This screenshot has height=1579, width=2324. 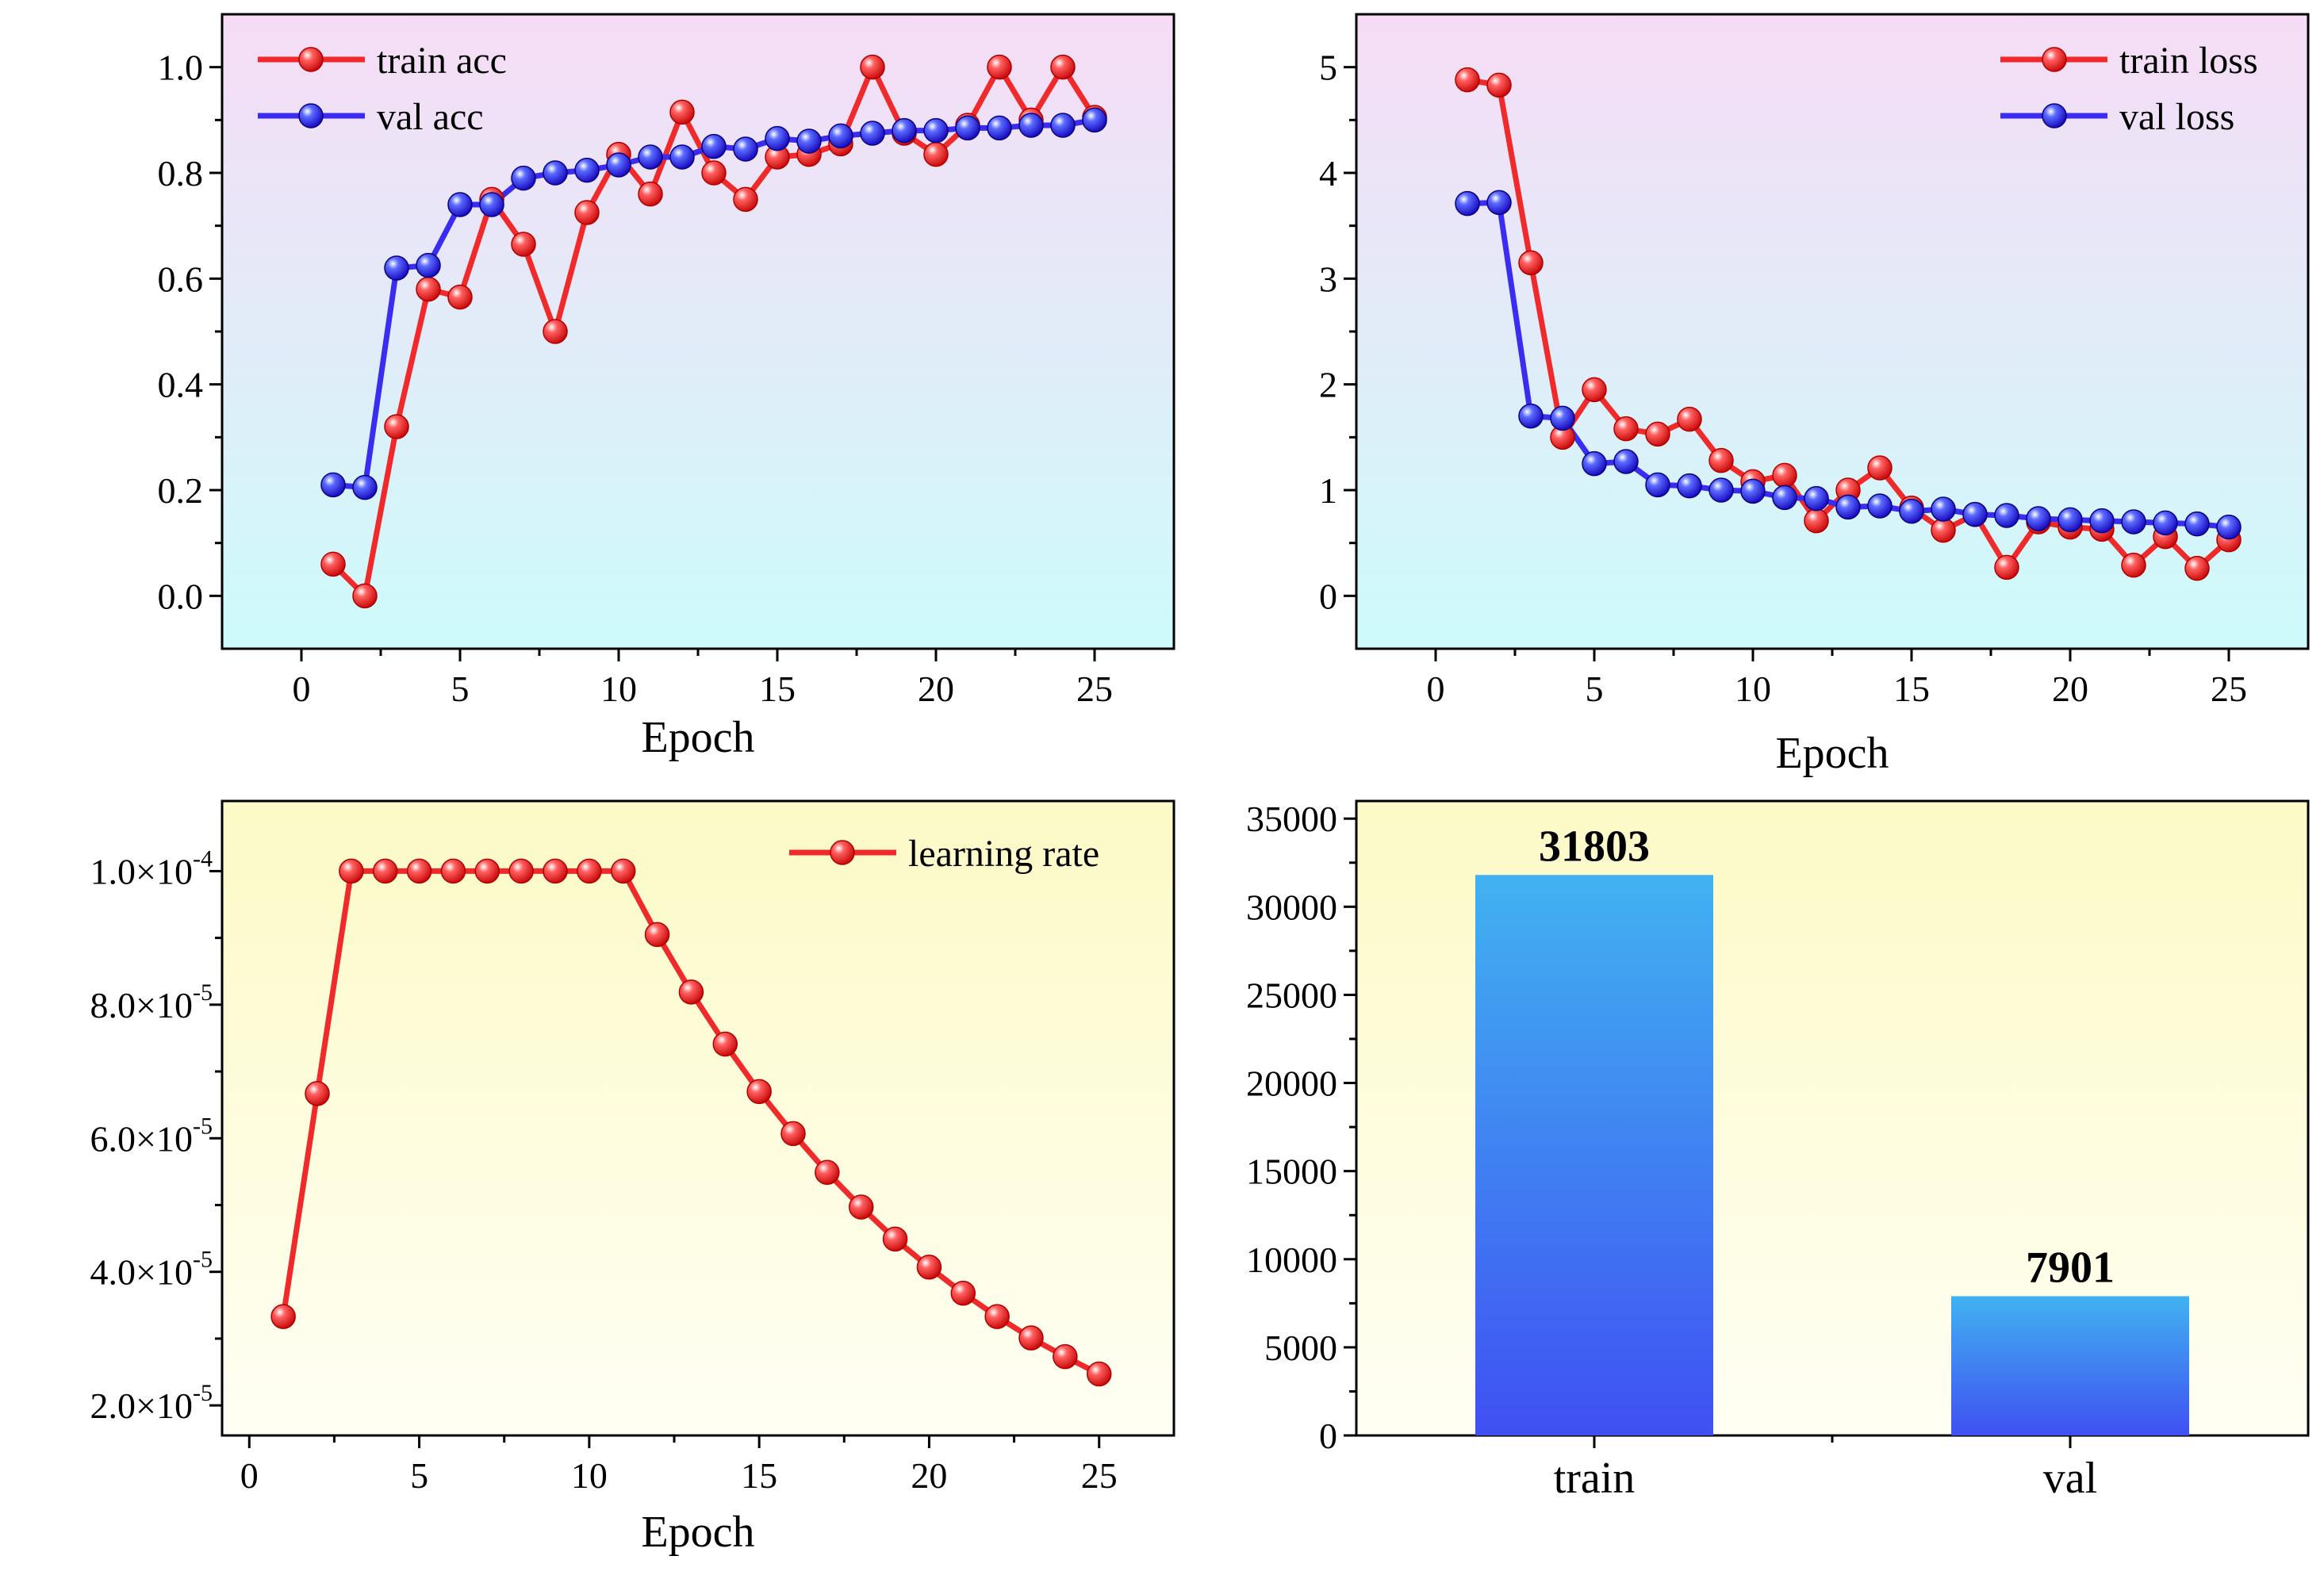 What do you see at coordinates (311, 115) in the screenshot?
I see `legend-marker-val-acc` at bounding box center [311, 115].